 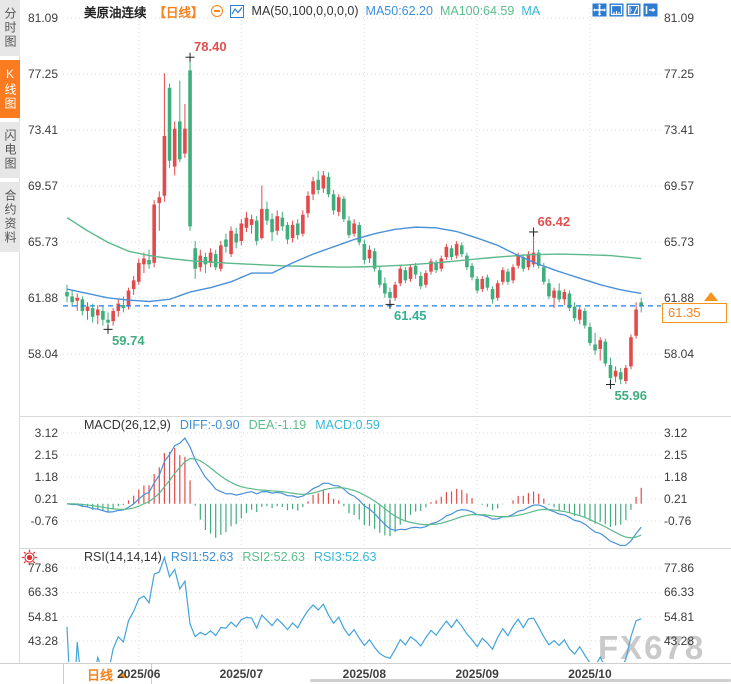 What do you see at coordinates (139, 674) in the screenshot?
I see `time-axis-label: 2025/06` at bounding box center [139, 674].